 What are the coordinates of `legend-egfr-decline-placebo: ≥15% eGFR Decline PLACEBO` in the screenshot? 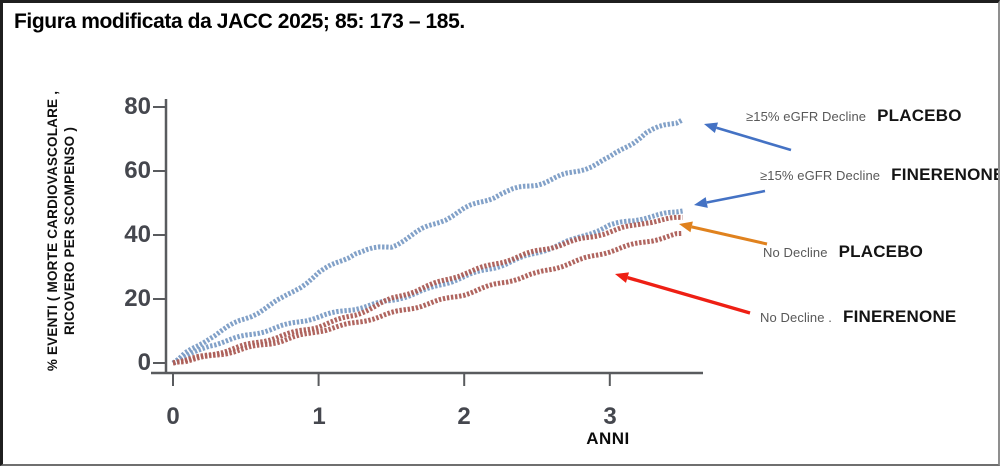 It's located at (854, 116).